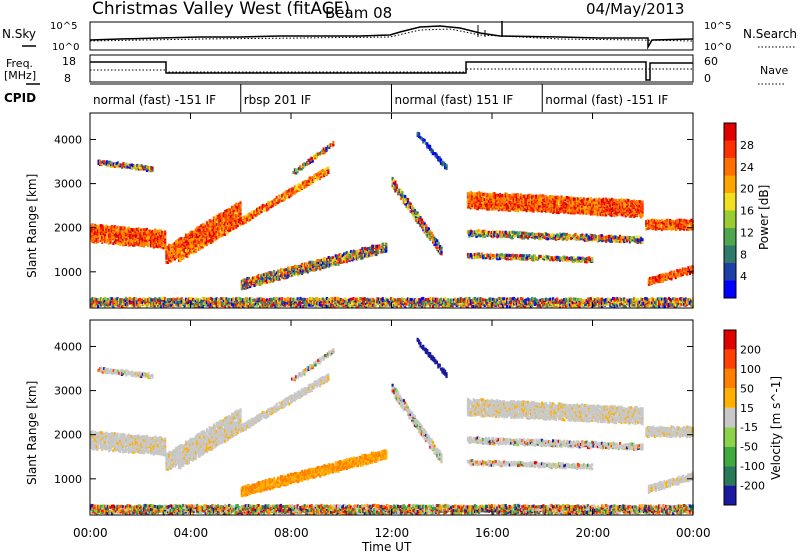  What do you see at coordinates (19, 34) in the screenshot?
I see `nsky-label: N.Sky` at bounding box center [19, 34].